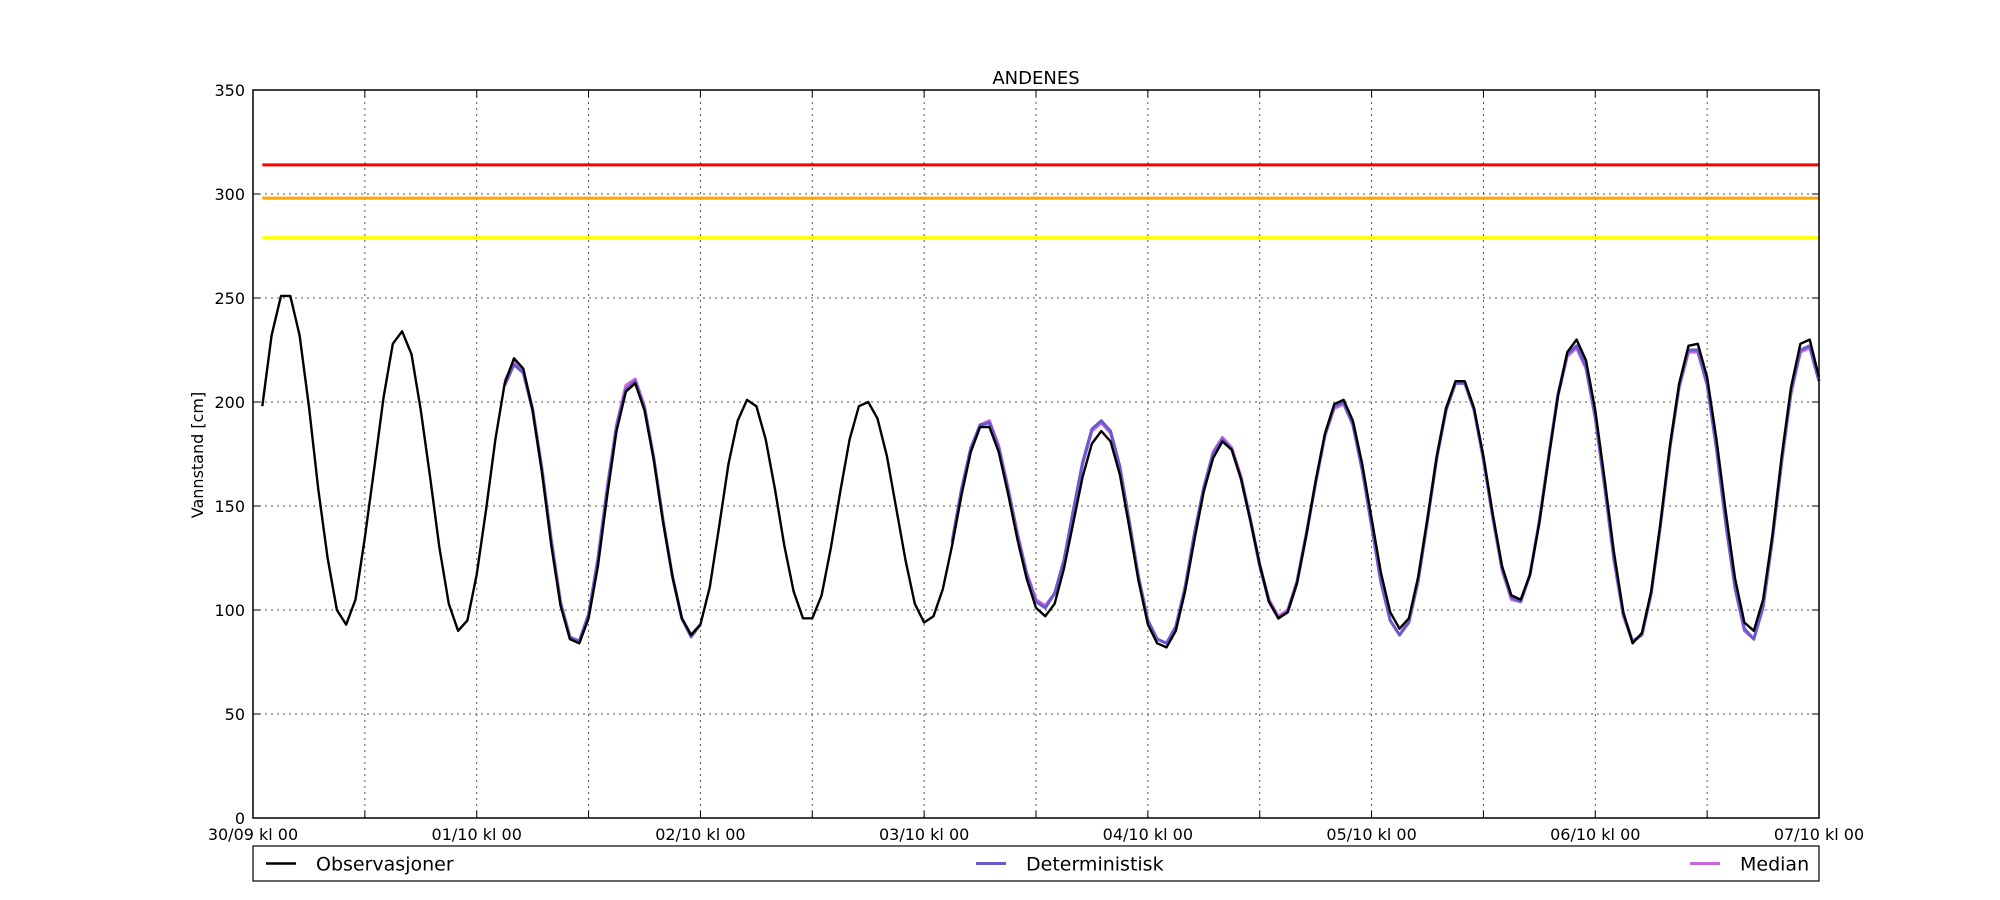 Image resolution: width=2000 pixels, height=900 pixels. What do you see at coordinates (235, 714) in the screenshot?
I see `y-tick-label: 50` at bounding box center [235, 714].